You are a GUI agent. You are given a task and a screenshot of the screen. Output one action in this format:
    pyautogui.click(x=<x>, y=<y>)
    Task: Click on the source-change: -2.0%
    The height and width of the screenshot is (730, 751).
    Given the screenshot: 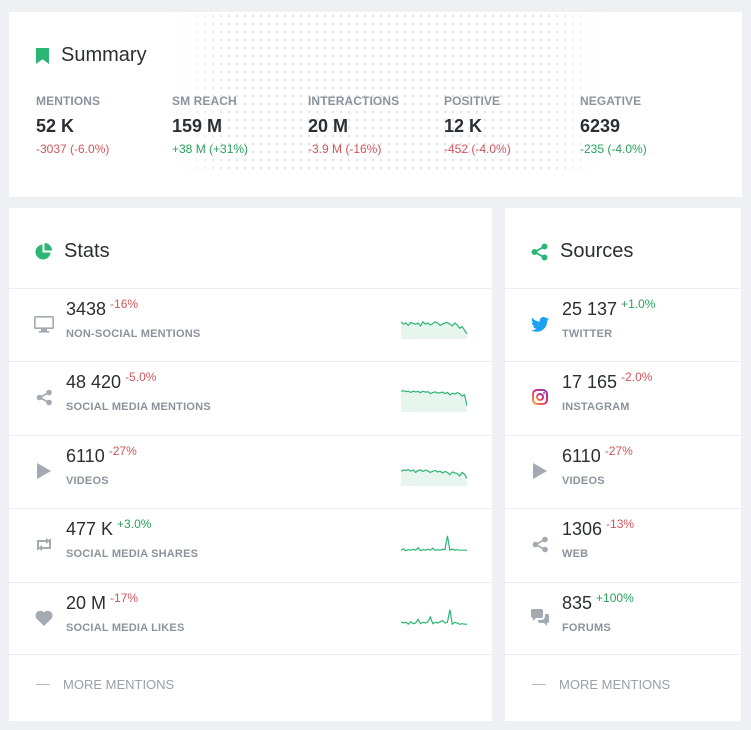 What is the action you would take?
    pyautogui.click(x=637, y=377)
    